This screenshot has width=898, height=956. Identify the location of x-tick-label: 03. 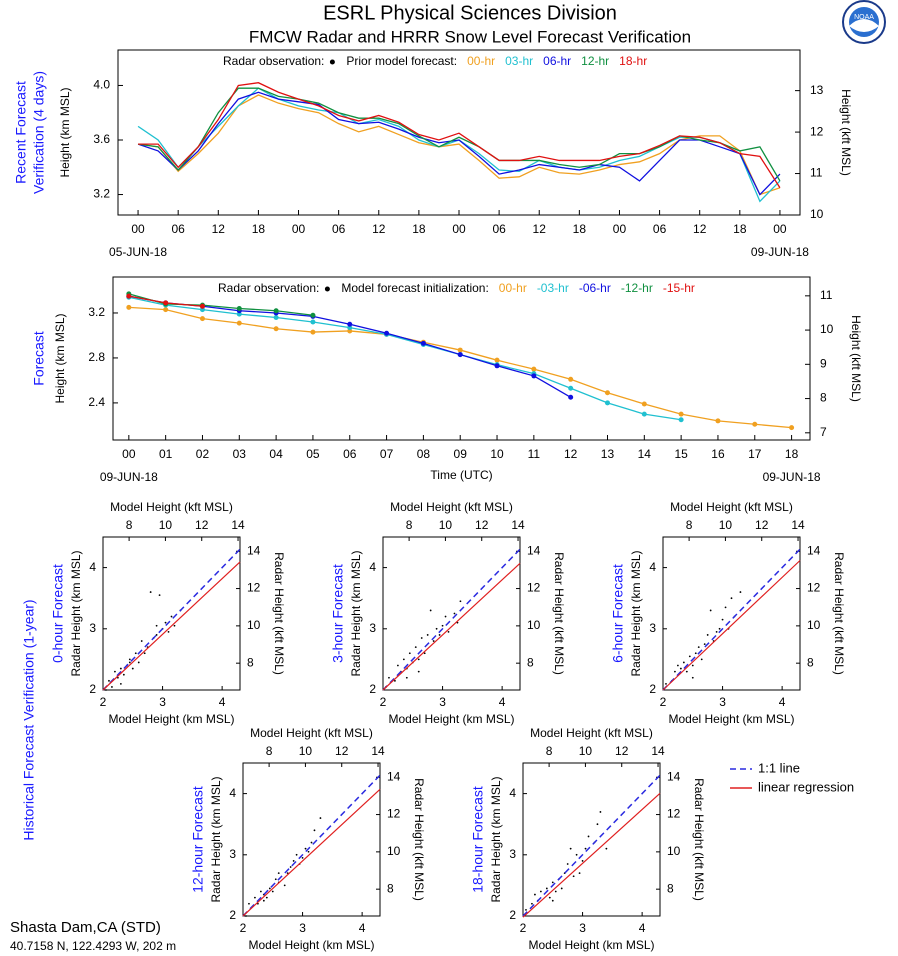
(240, 454).